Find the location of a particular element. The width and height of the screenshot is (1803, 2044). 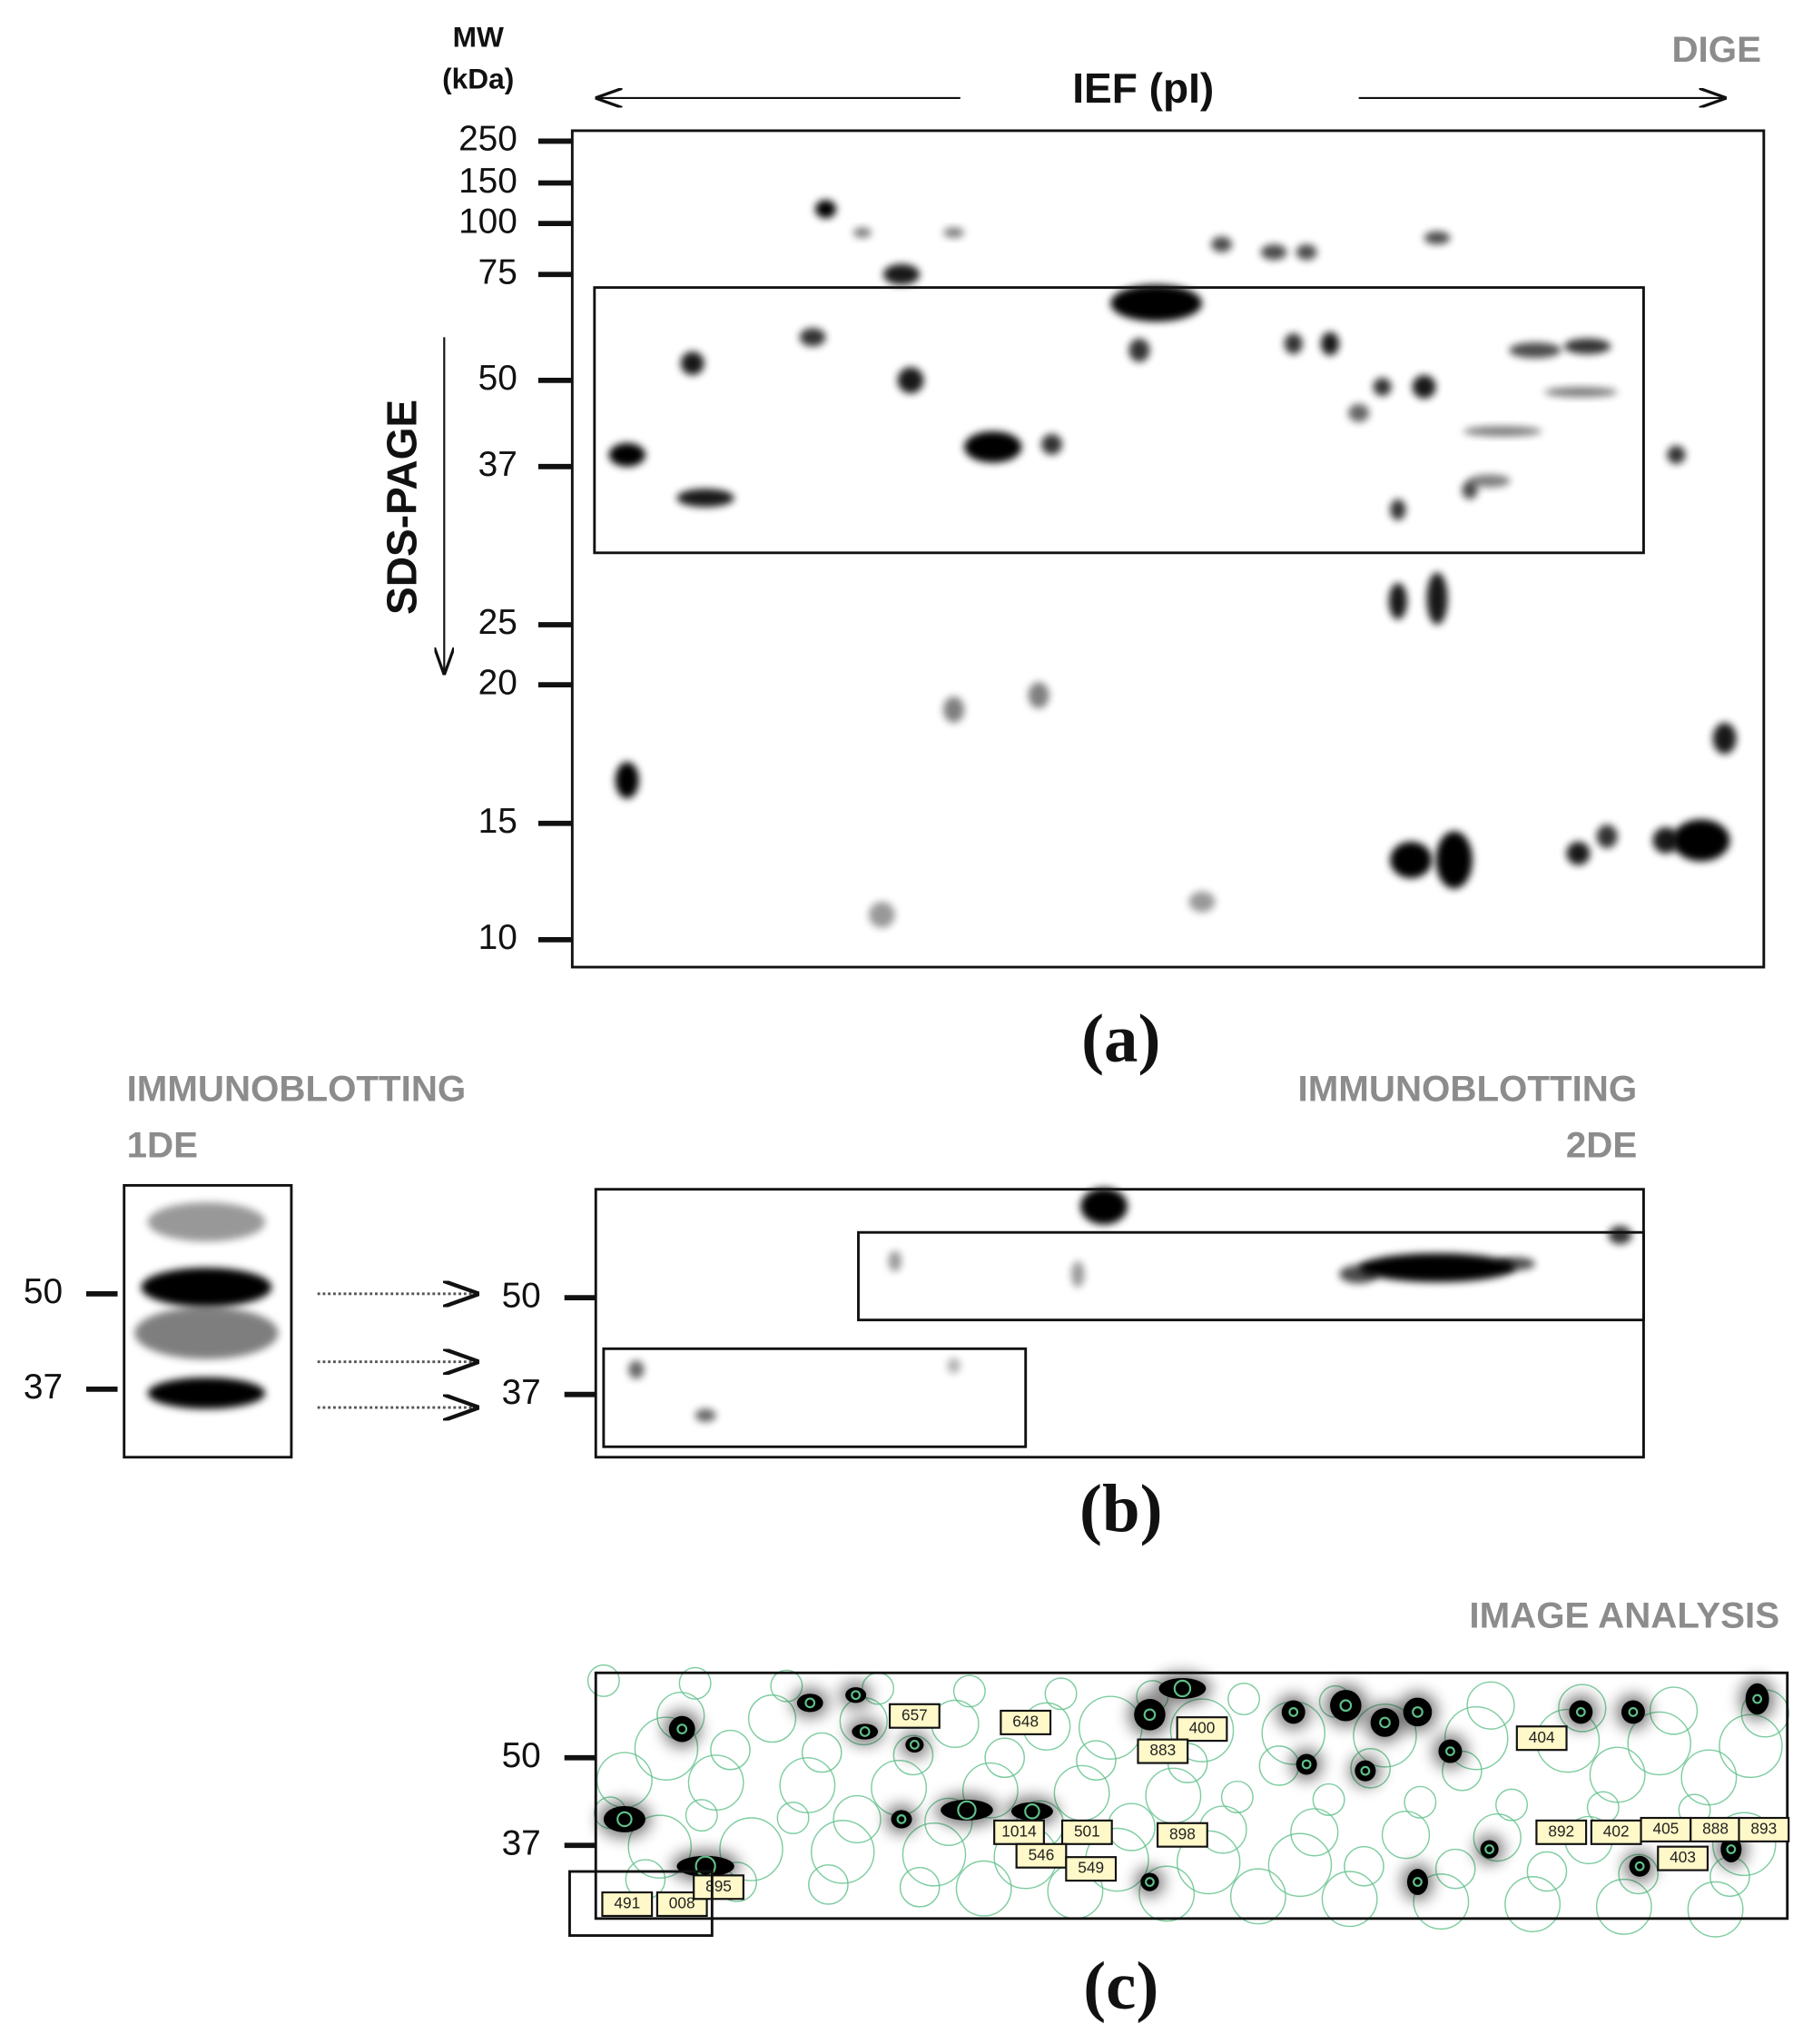

tick-label: 100 is located at coordinates (487, 221).